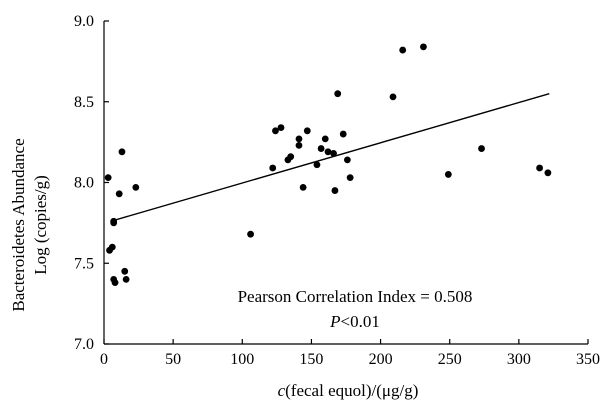 The height and width of the screenshot is (404, 603). What do you see at coordinates (350, 353) in the screenshot?
I see `x-axis-ticks: 0 50 100 150 200 250 300 350` at bounding box center [350, 353].